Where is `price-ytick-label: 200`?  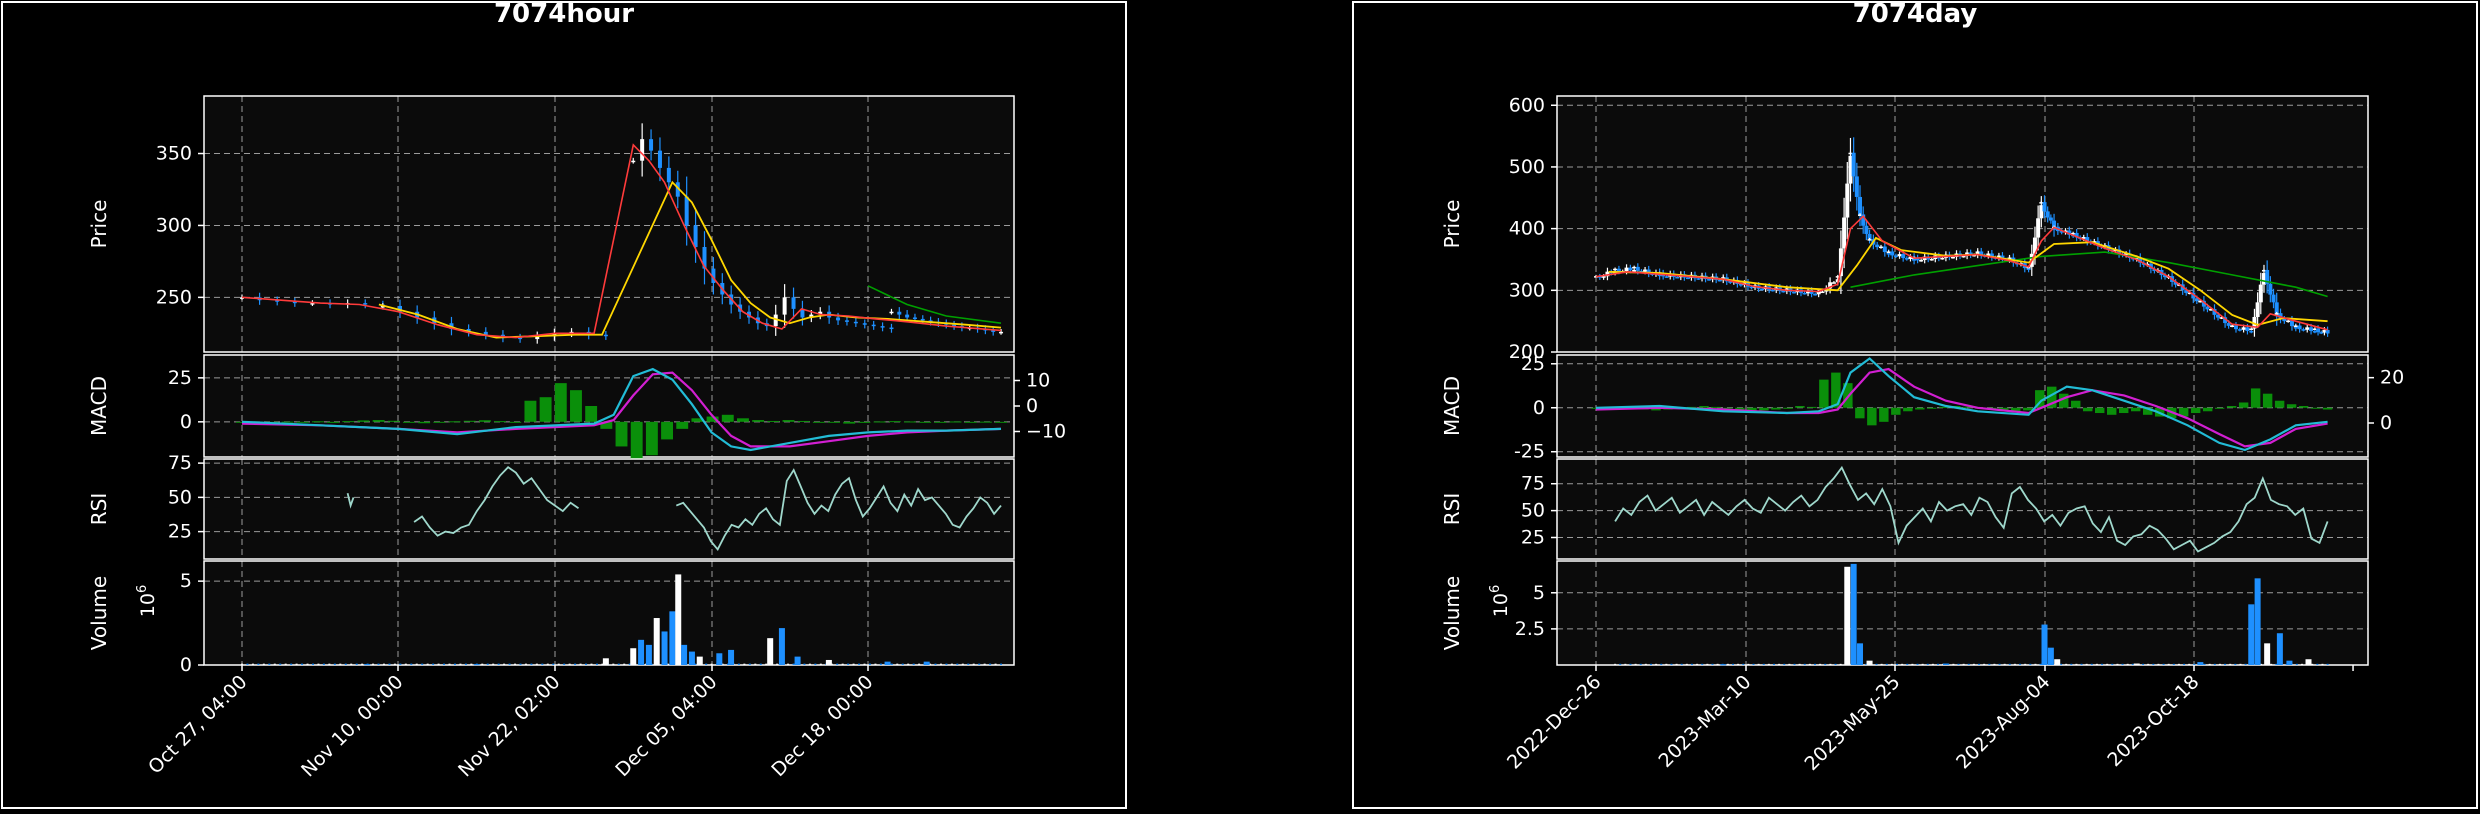
price-ytick-label: 200 is located at coordinates (1527, 352).